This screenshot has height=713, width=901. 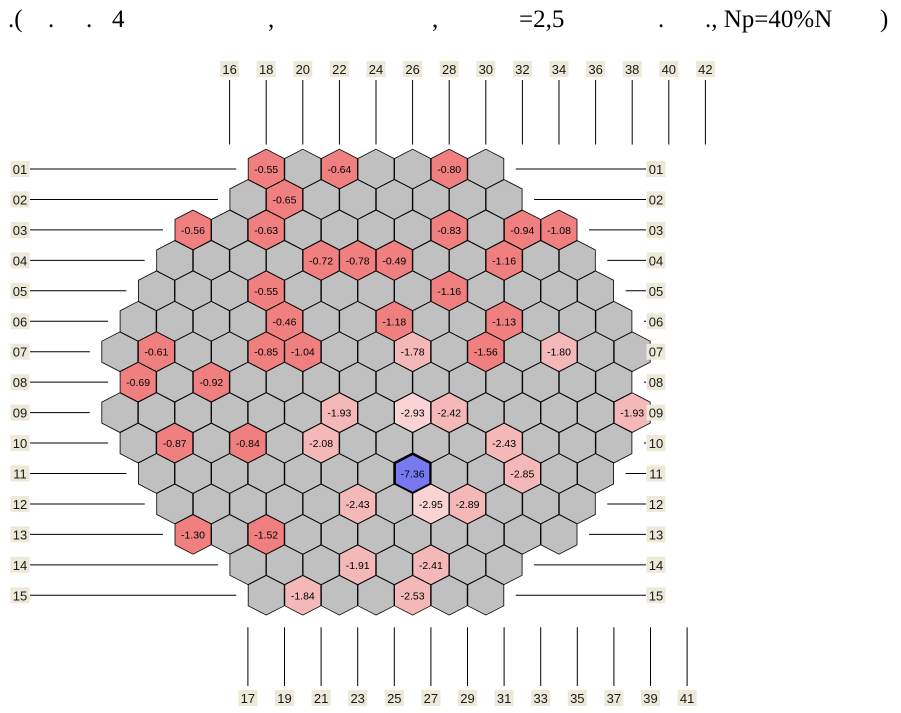 What do you see at coordinates (394, 260) in the screenshot?
I see `fuel-assembly-cell: -0.49` at bounding box center [394, 260].